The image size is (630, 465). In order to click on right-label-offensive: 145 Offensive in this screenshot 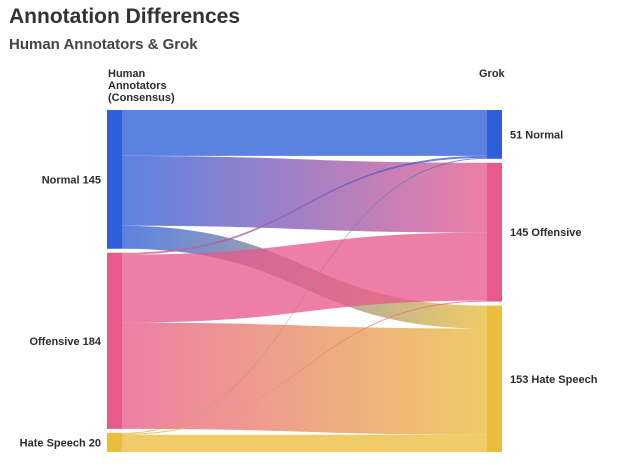, I will do `click(546, 233)`.